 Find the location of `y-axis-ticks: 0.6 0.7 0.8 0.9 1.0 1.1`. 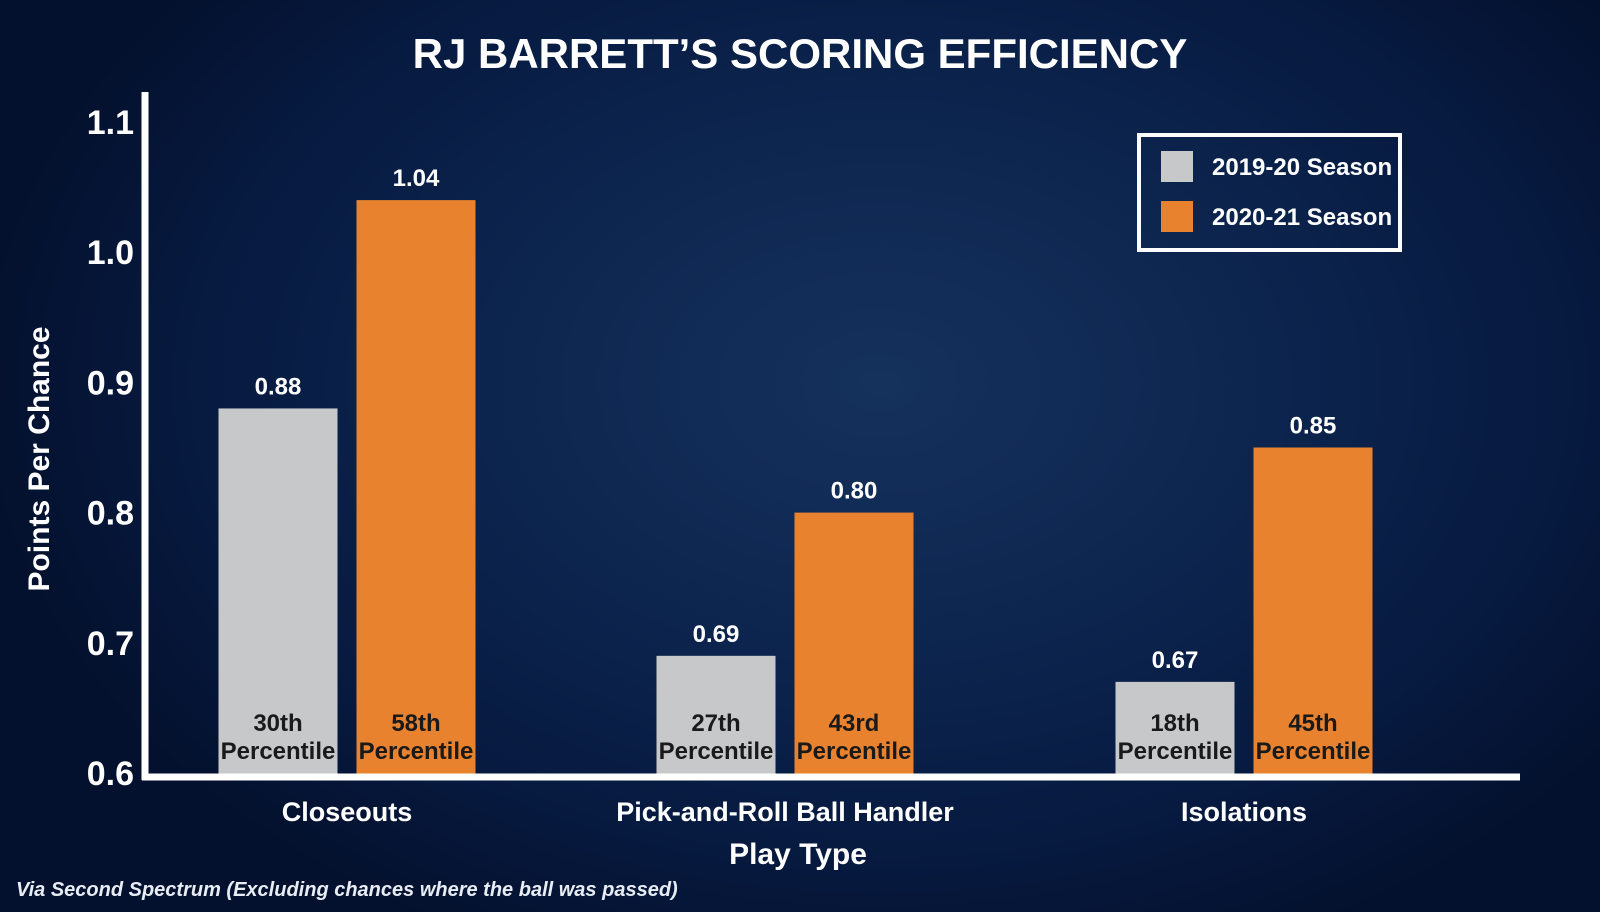

y-axis-ticks: 0.6 0.7 0.8 0.9 1.0 1.1 is located at coordinates (110, 448).